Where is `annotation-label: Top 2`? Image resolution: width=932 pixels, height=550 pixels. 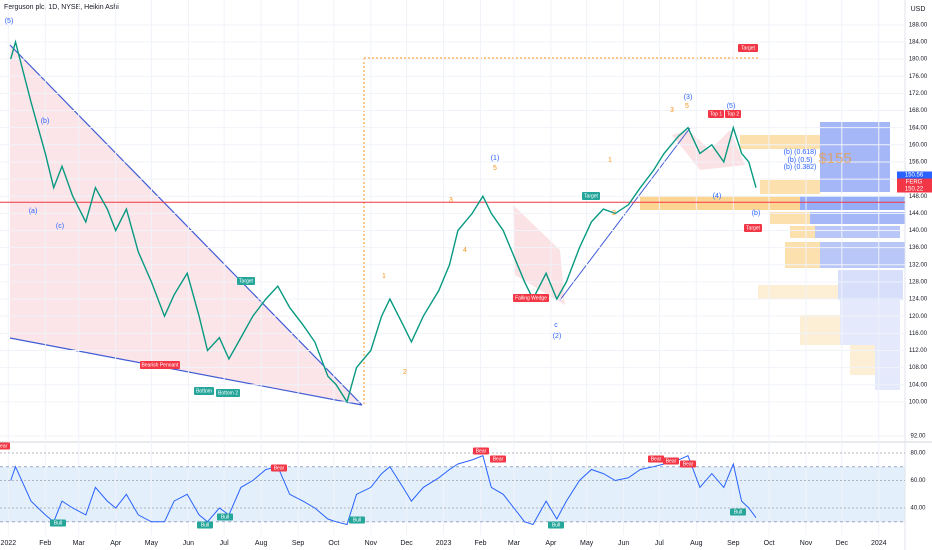 annotation-label: Top 2 is located at coordinates (733, 114).